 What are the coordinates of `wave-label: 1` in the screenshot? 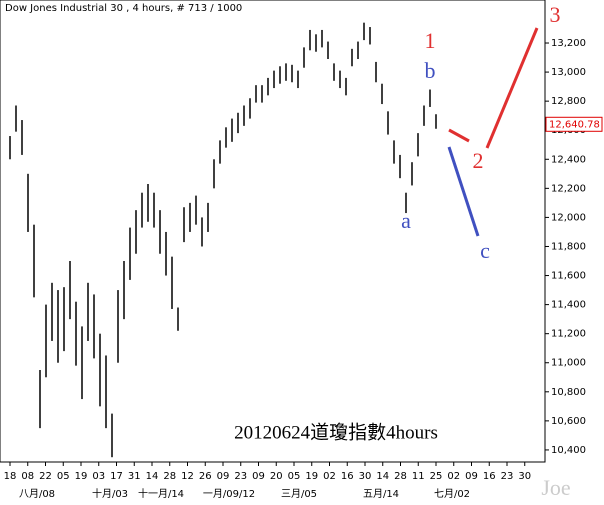 It's located at (430, 40).